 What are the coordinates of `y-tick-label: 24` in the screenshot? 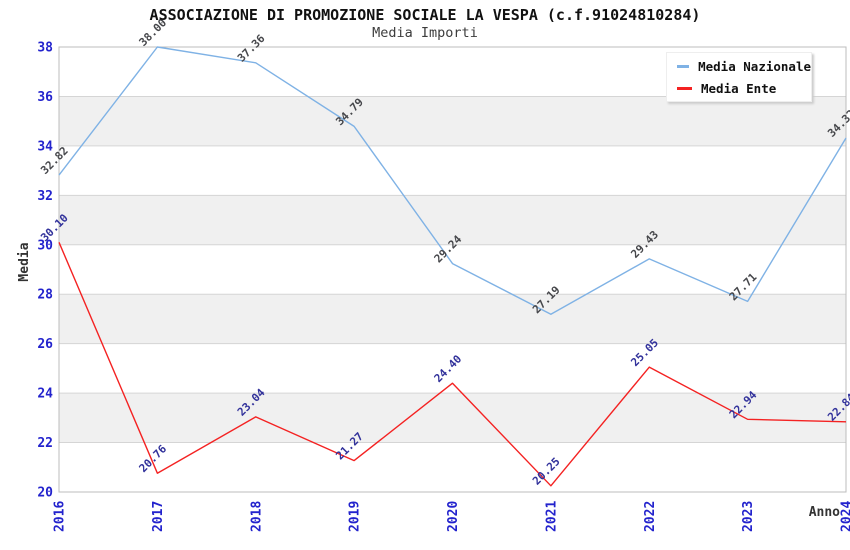 It's located at (45, 394).